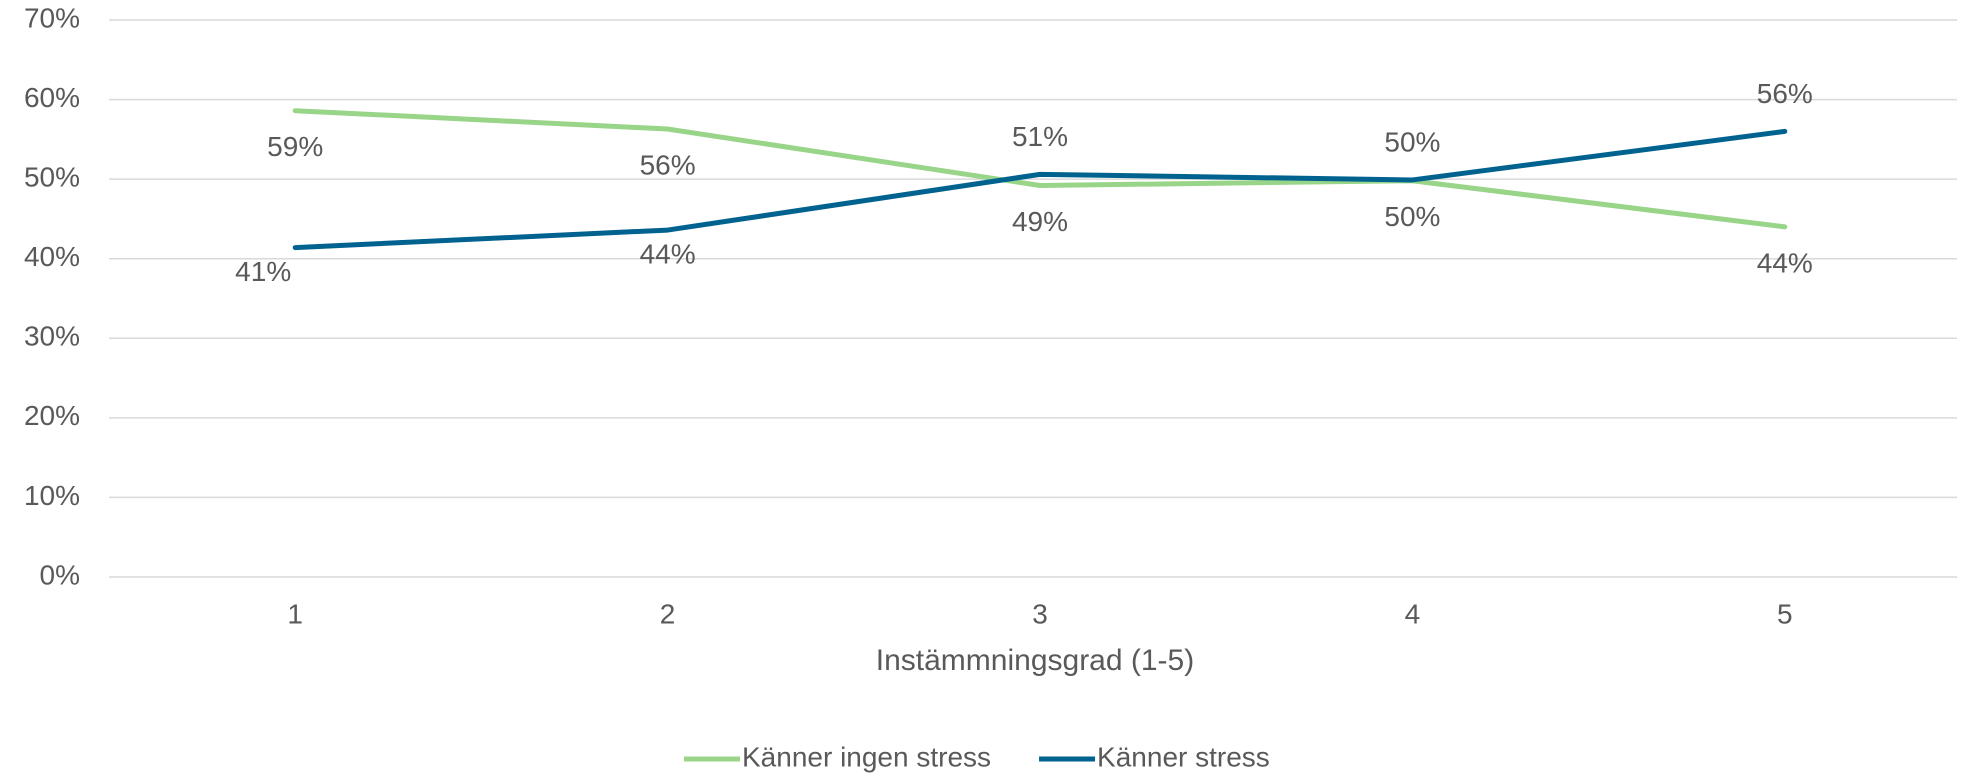 Image resolution: width=1980 pixels, height=778 pixels. What do you see at coordinates (295, 613) in the screenshot?
I see `x-tick-label: 1` at bounding box center [295, 613].